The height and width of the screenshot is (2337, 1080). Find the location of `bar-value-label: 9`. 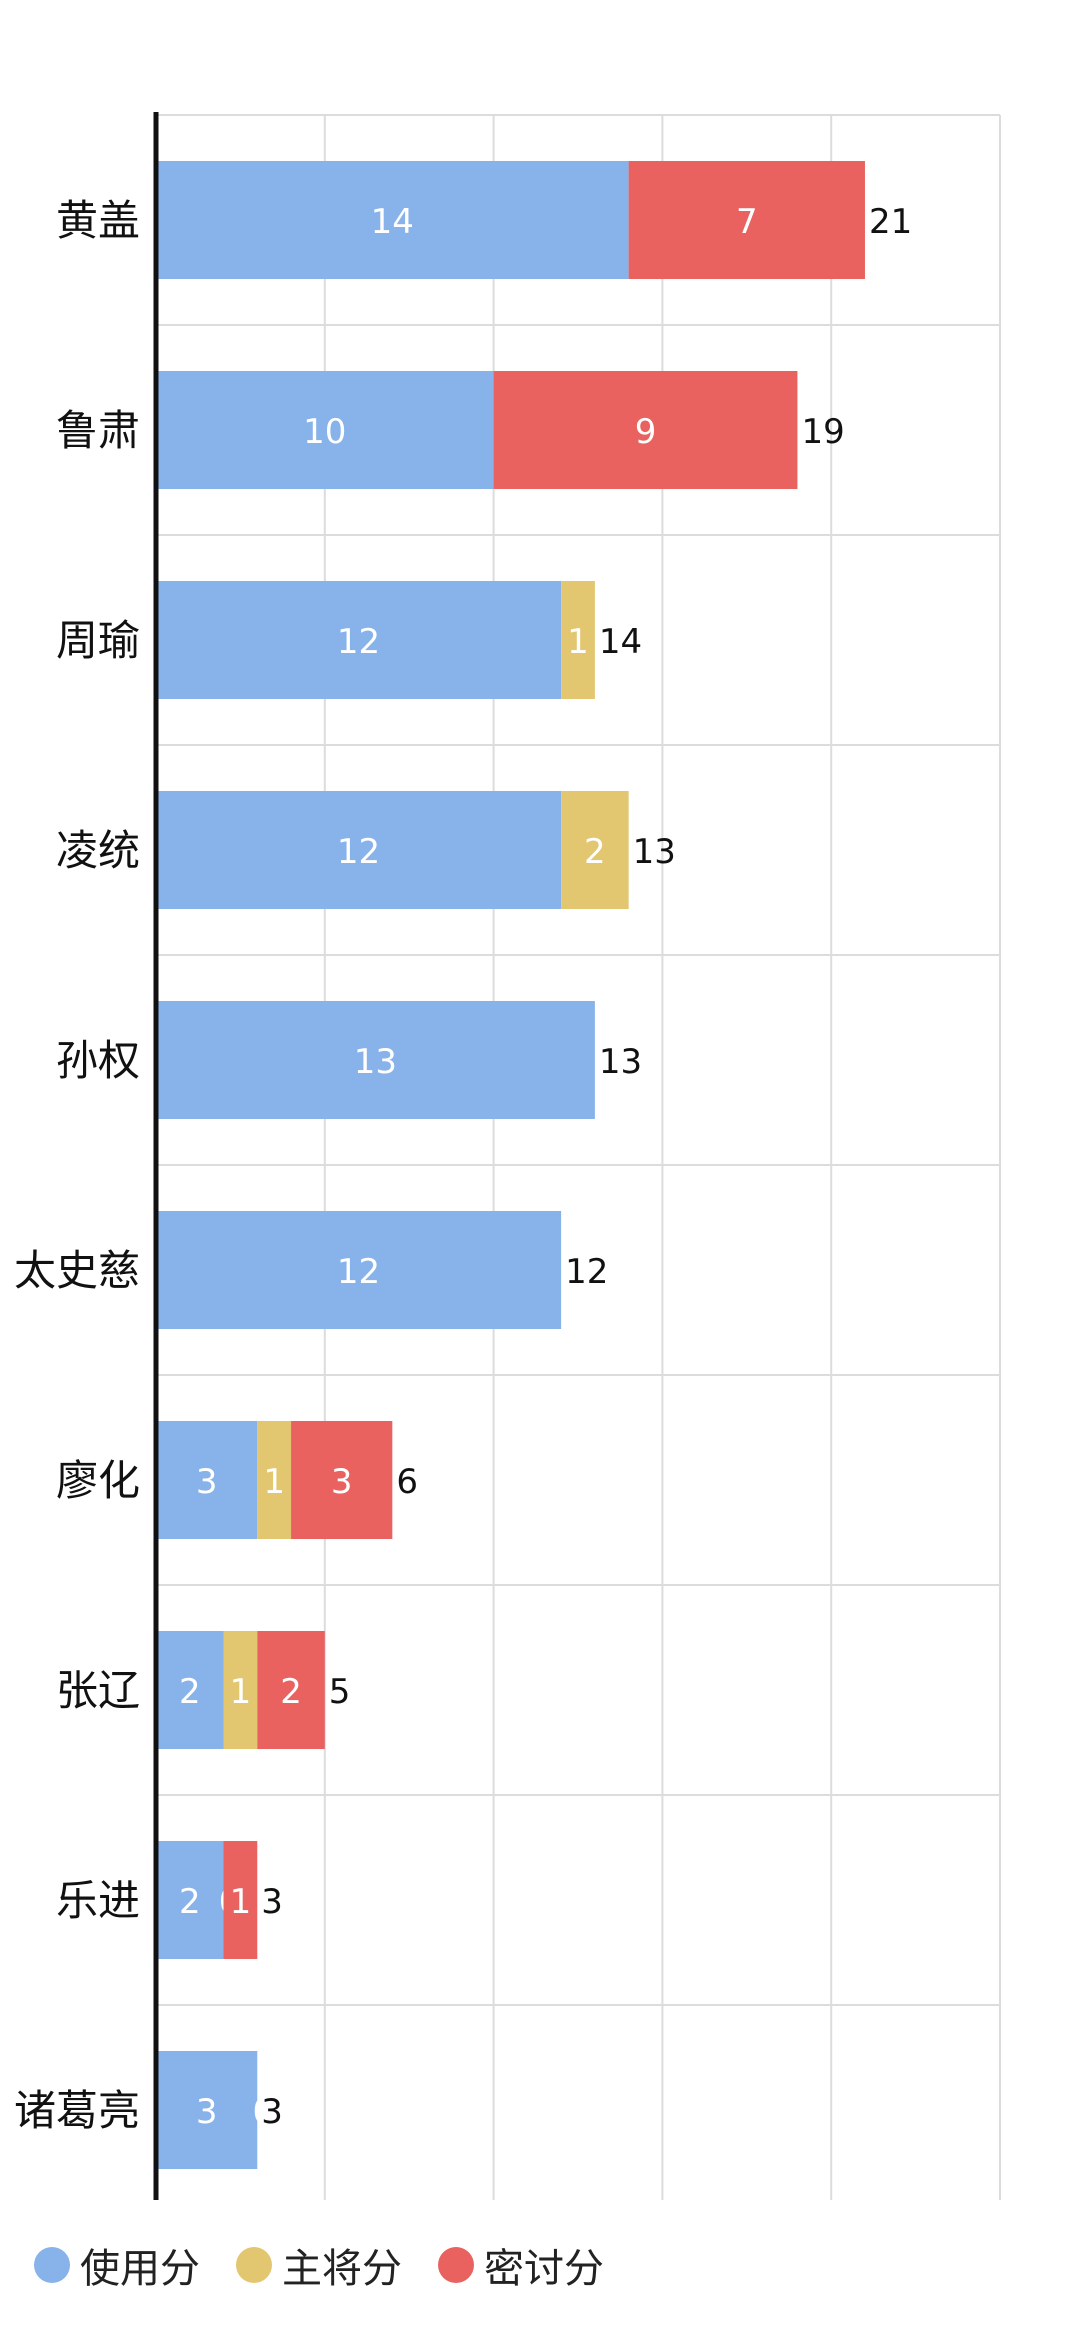

bar-value-label: 9 is located at coordinates (646, 432).